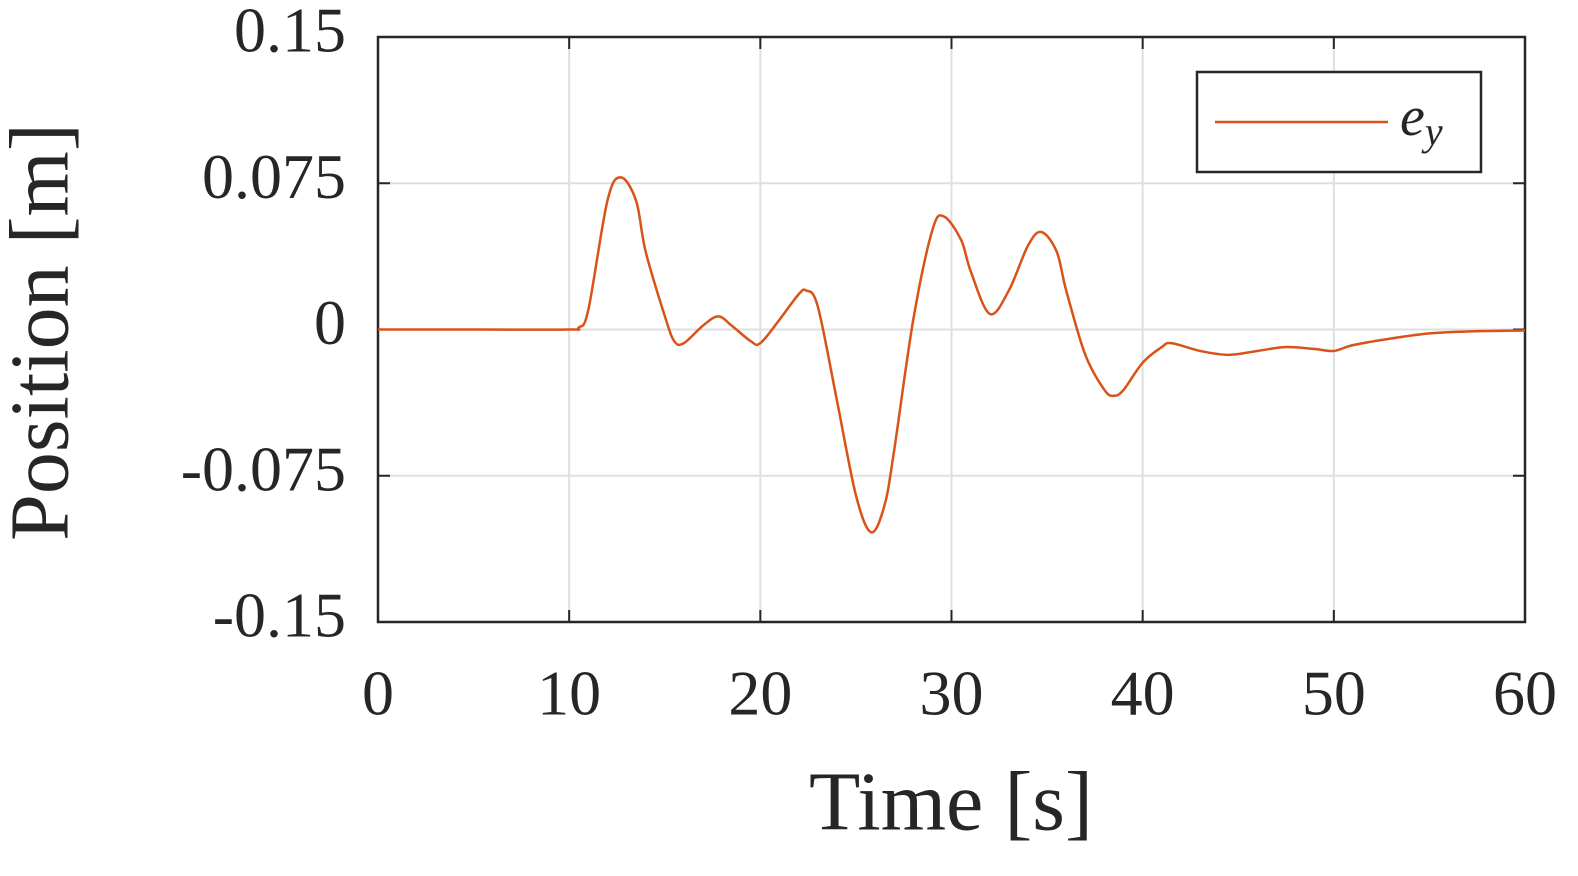 This screenshot has height=876, width=1578. What do you see at coordinates (760, 693) in the screenshot?
I see `x-tick-label: 20` at bounding box center [760, 693].